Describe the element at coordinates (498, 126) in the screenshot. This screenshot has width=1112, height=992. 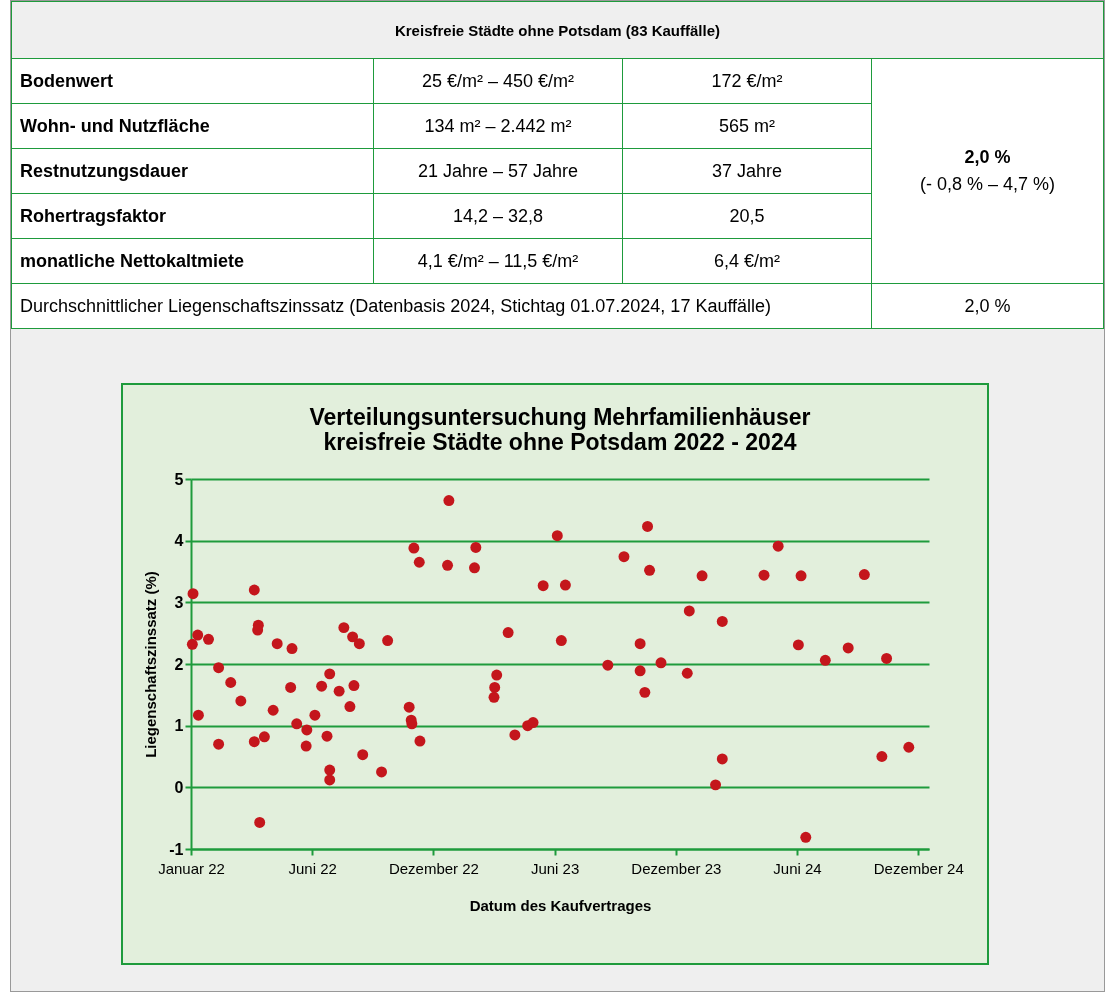
I see `text: 134 m² – 2.442 m²` at that location.